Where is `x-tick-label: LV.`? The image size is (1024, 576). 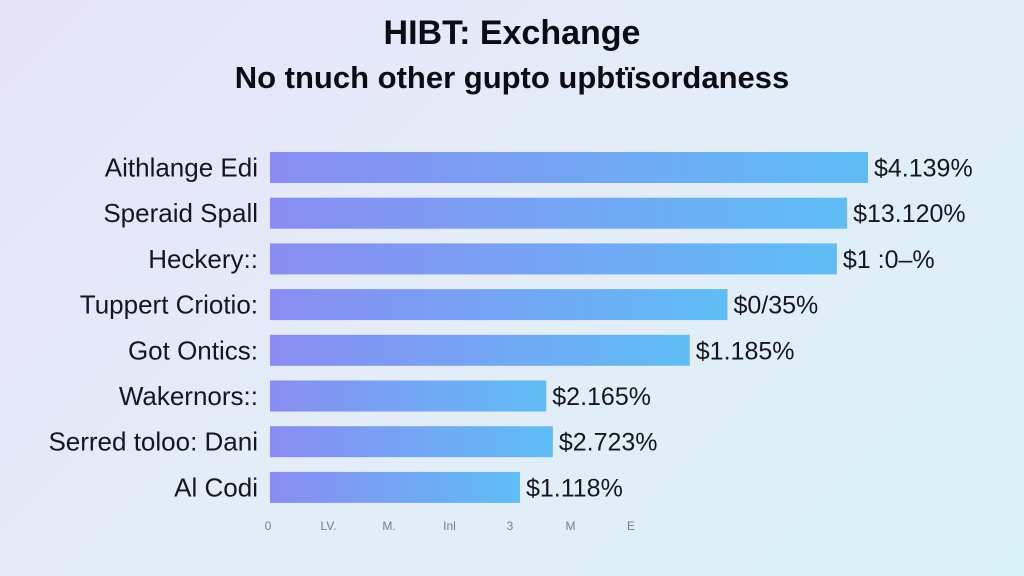
x-tick-label: LV. is located at coordinates (328, 526).